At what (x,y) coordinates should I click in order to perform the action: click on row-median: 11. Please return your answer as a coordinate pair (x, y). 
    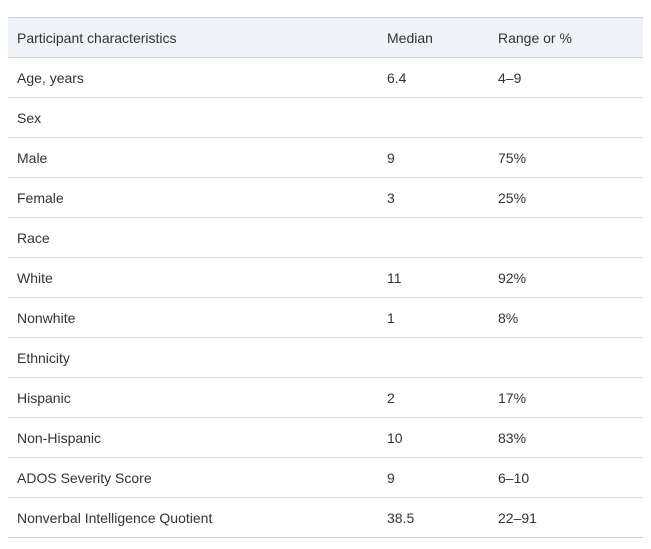
    Looking at the image, I should click on (394, 277).